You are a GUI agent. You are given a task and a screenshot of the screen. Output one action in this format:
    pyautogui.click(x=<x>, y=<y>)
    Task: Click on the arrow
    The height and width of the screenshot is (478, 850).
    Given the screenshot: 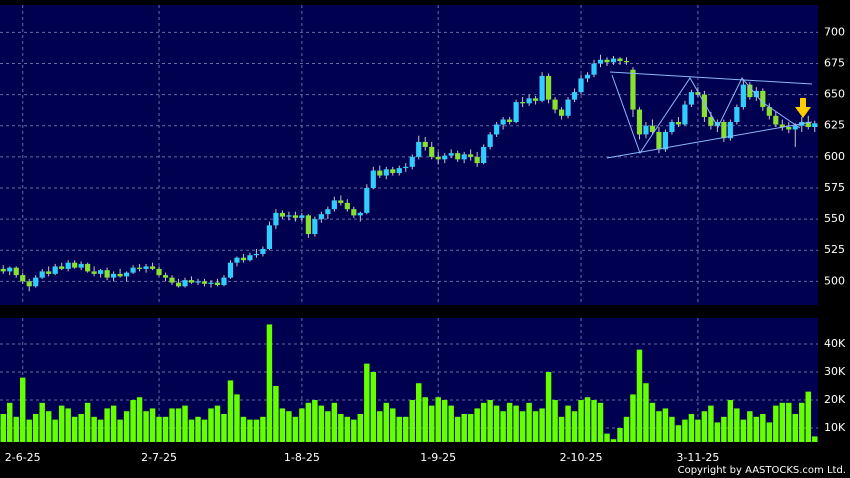 What is the action you would take?
    pyautogui.click(x=803, y=108)
    